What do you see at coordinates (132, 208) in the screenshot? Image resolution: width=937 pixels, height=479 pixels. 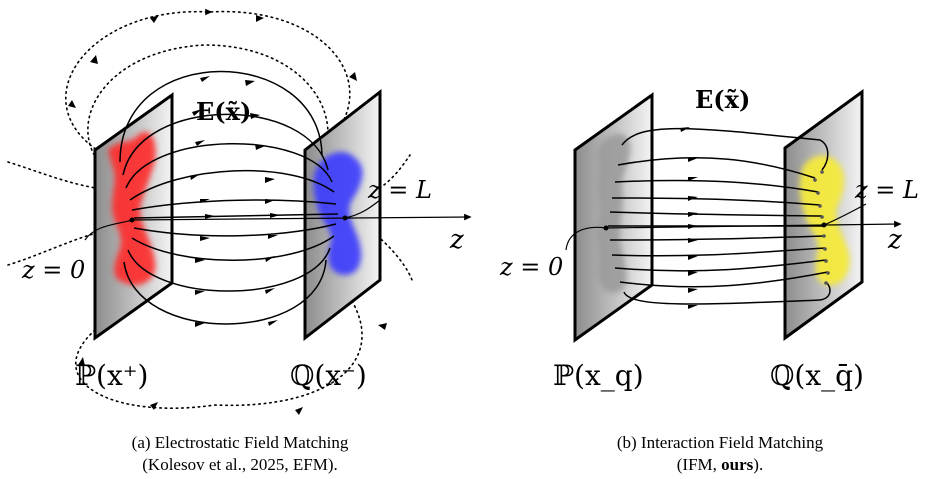 I see `red-distribution` at bounding box center [132, 208].